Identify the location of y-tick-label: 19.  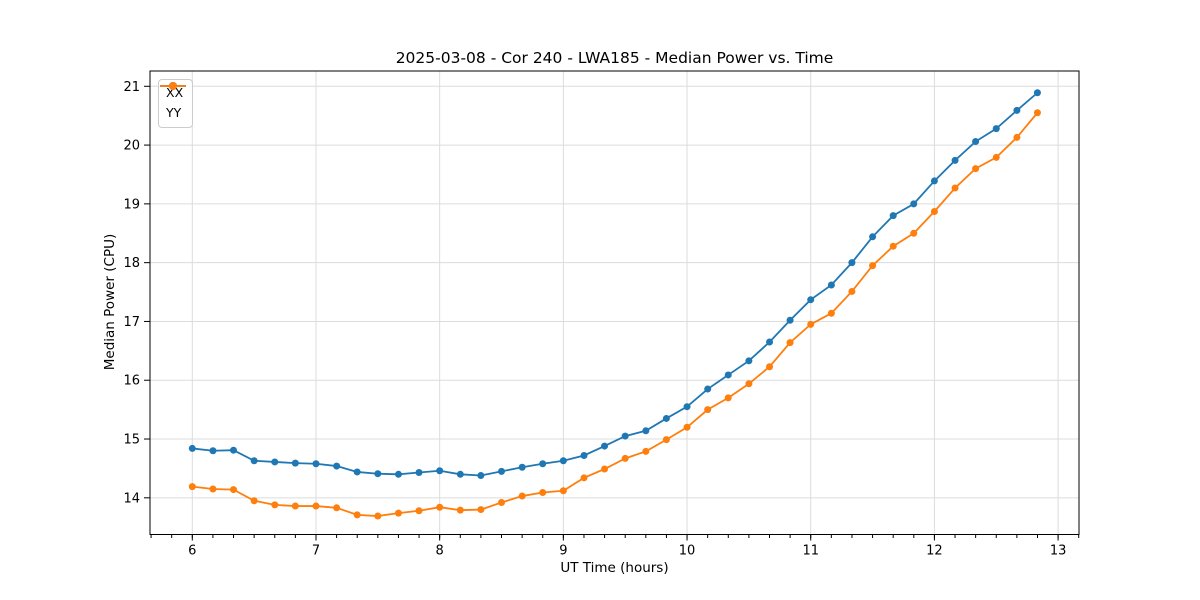
(131, 204).